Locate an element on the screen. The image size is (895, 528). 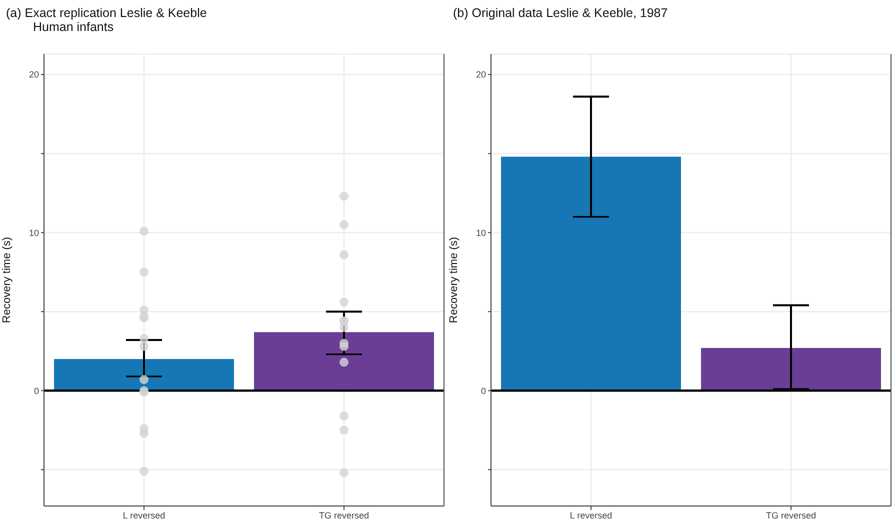
chart-subtitle: Human infants is located at coordinates (73, 27).